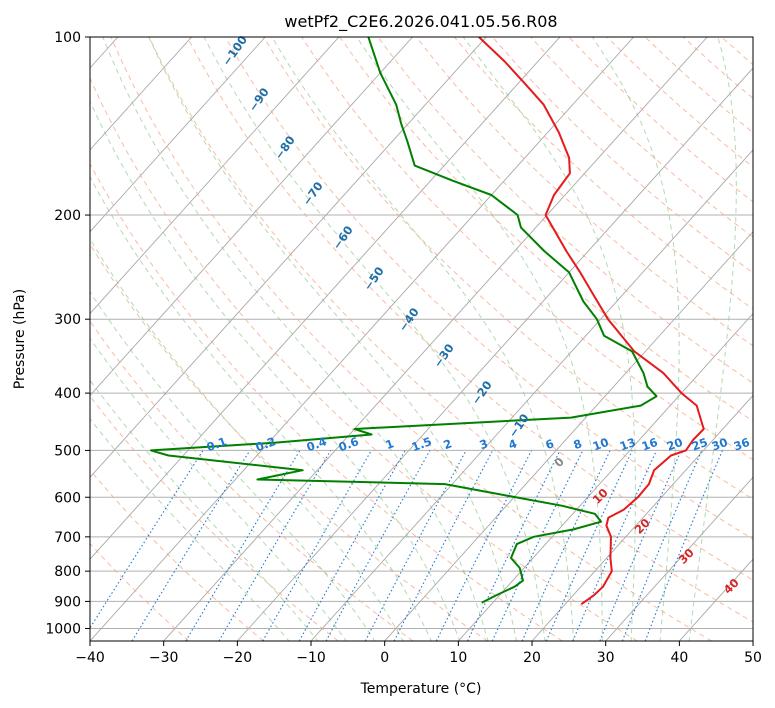 The image size is (775, 708). I want to click on y-tick-label: 900, so click(67, 602).